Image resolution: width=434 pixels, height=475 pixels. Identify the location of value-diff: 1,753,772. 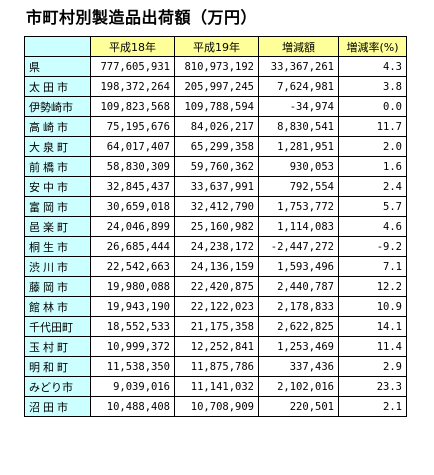
(298, 206).